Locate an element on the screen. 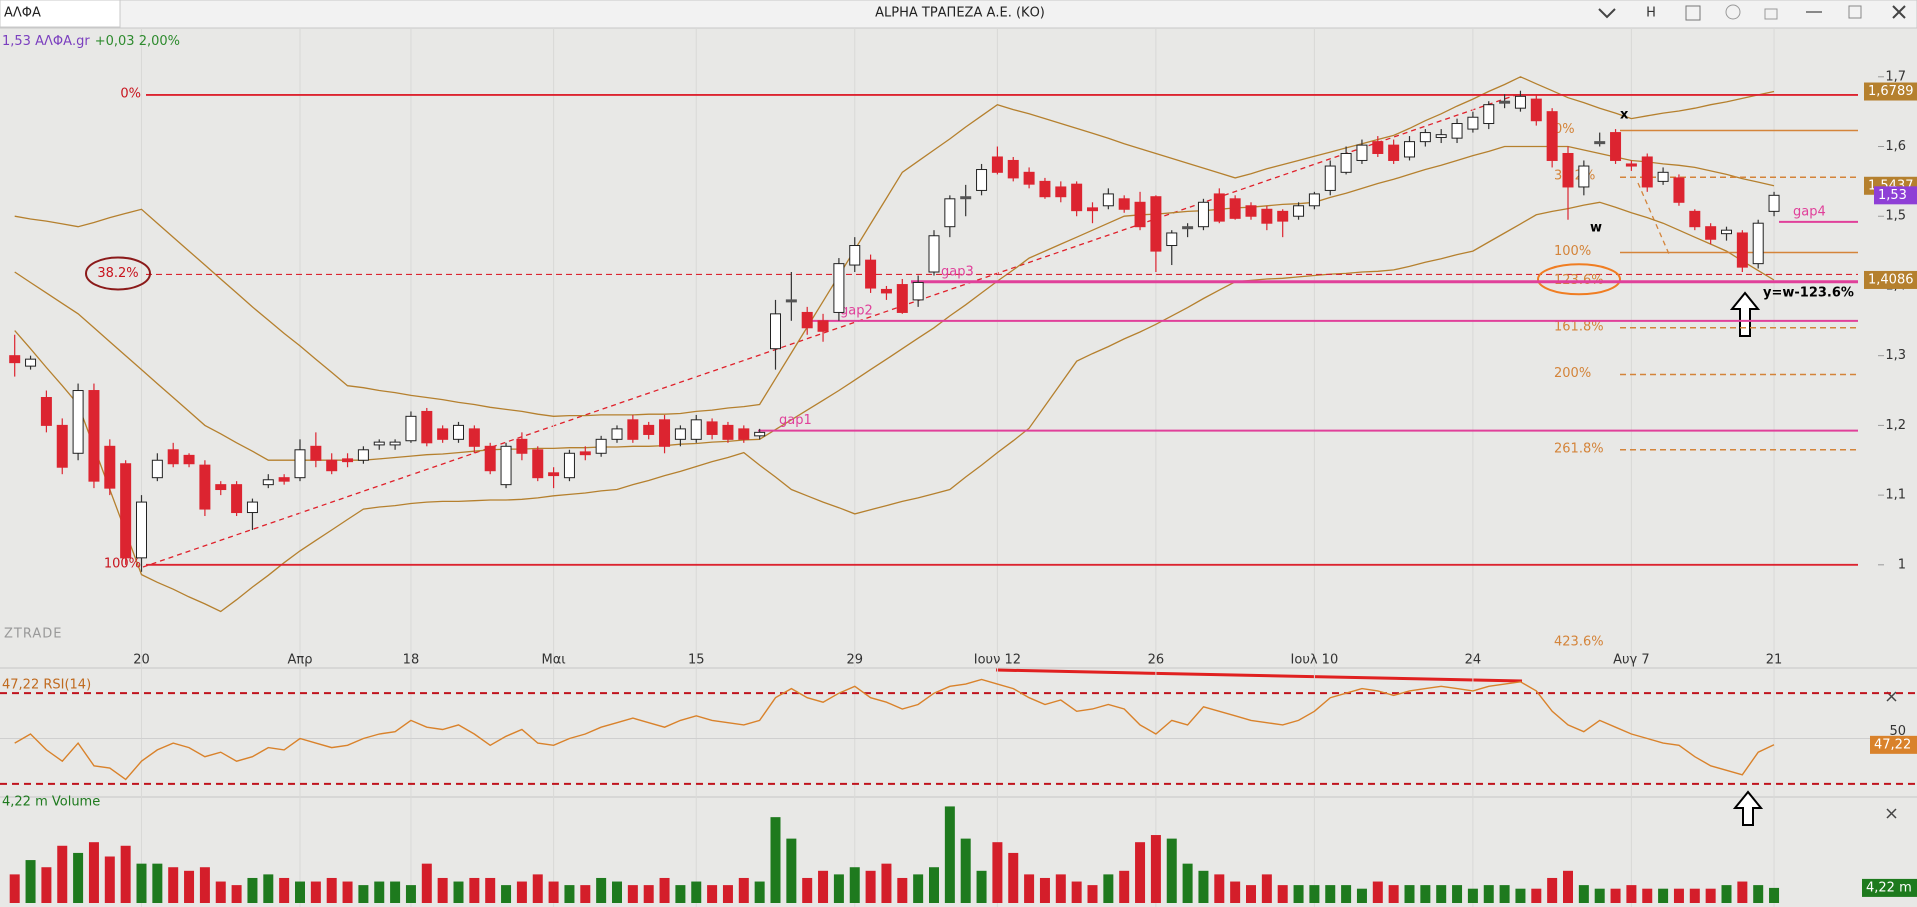 The height and width of the screenshot is (907, 1917). panel-title: 47,22 RSI(14) is located at coordinates (46, 685).